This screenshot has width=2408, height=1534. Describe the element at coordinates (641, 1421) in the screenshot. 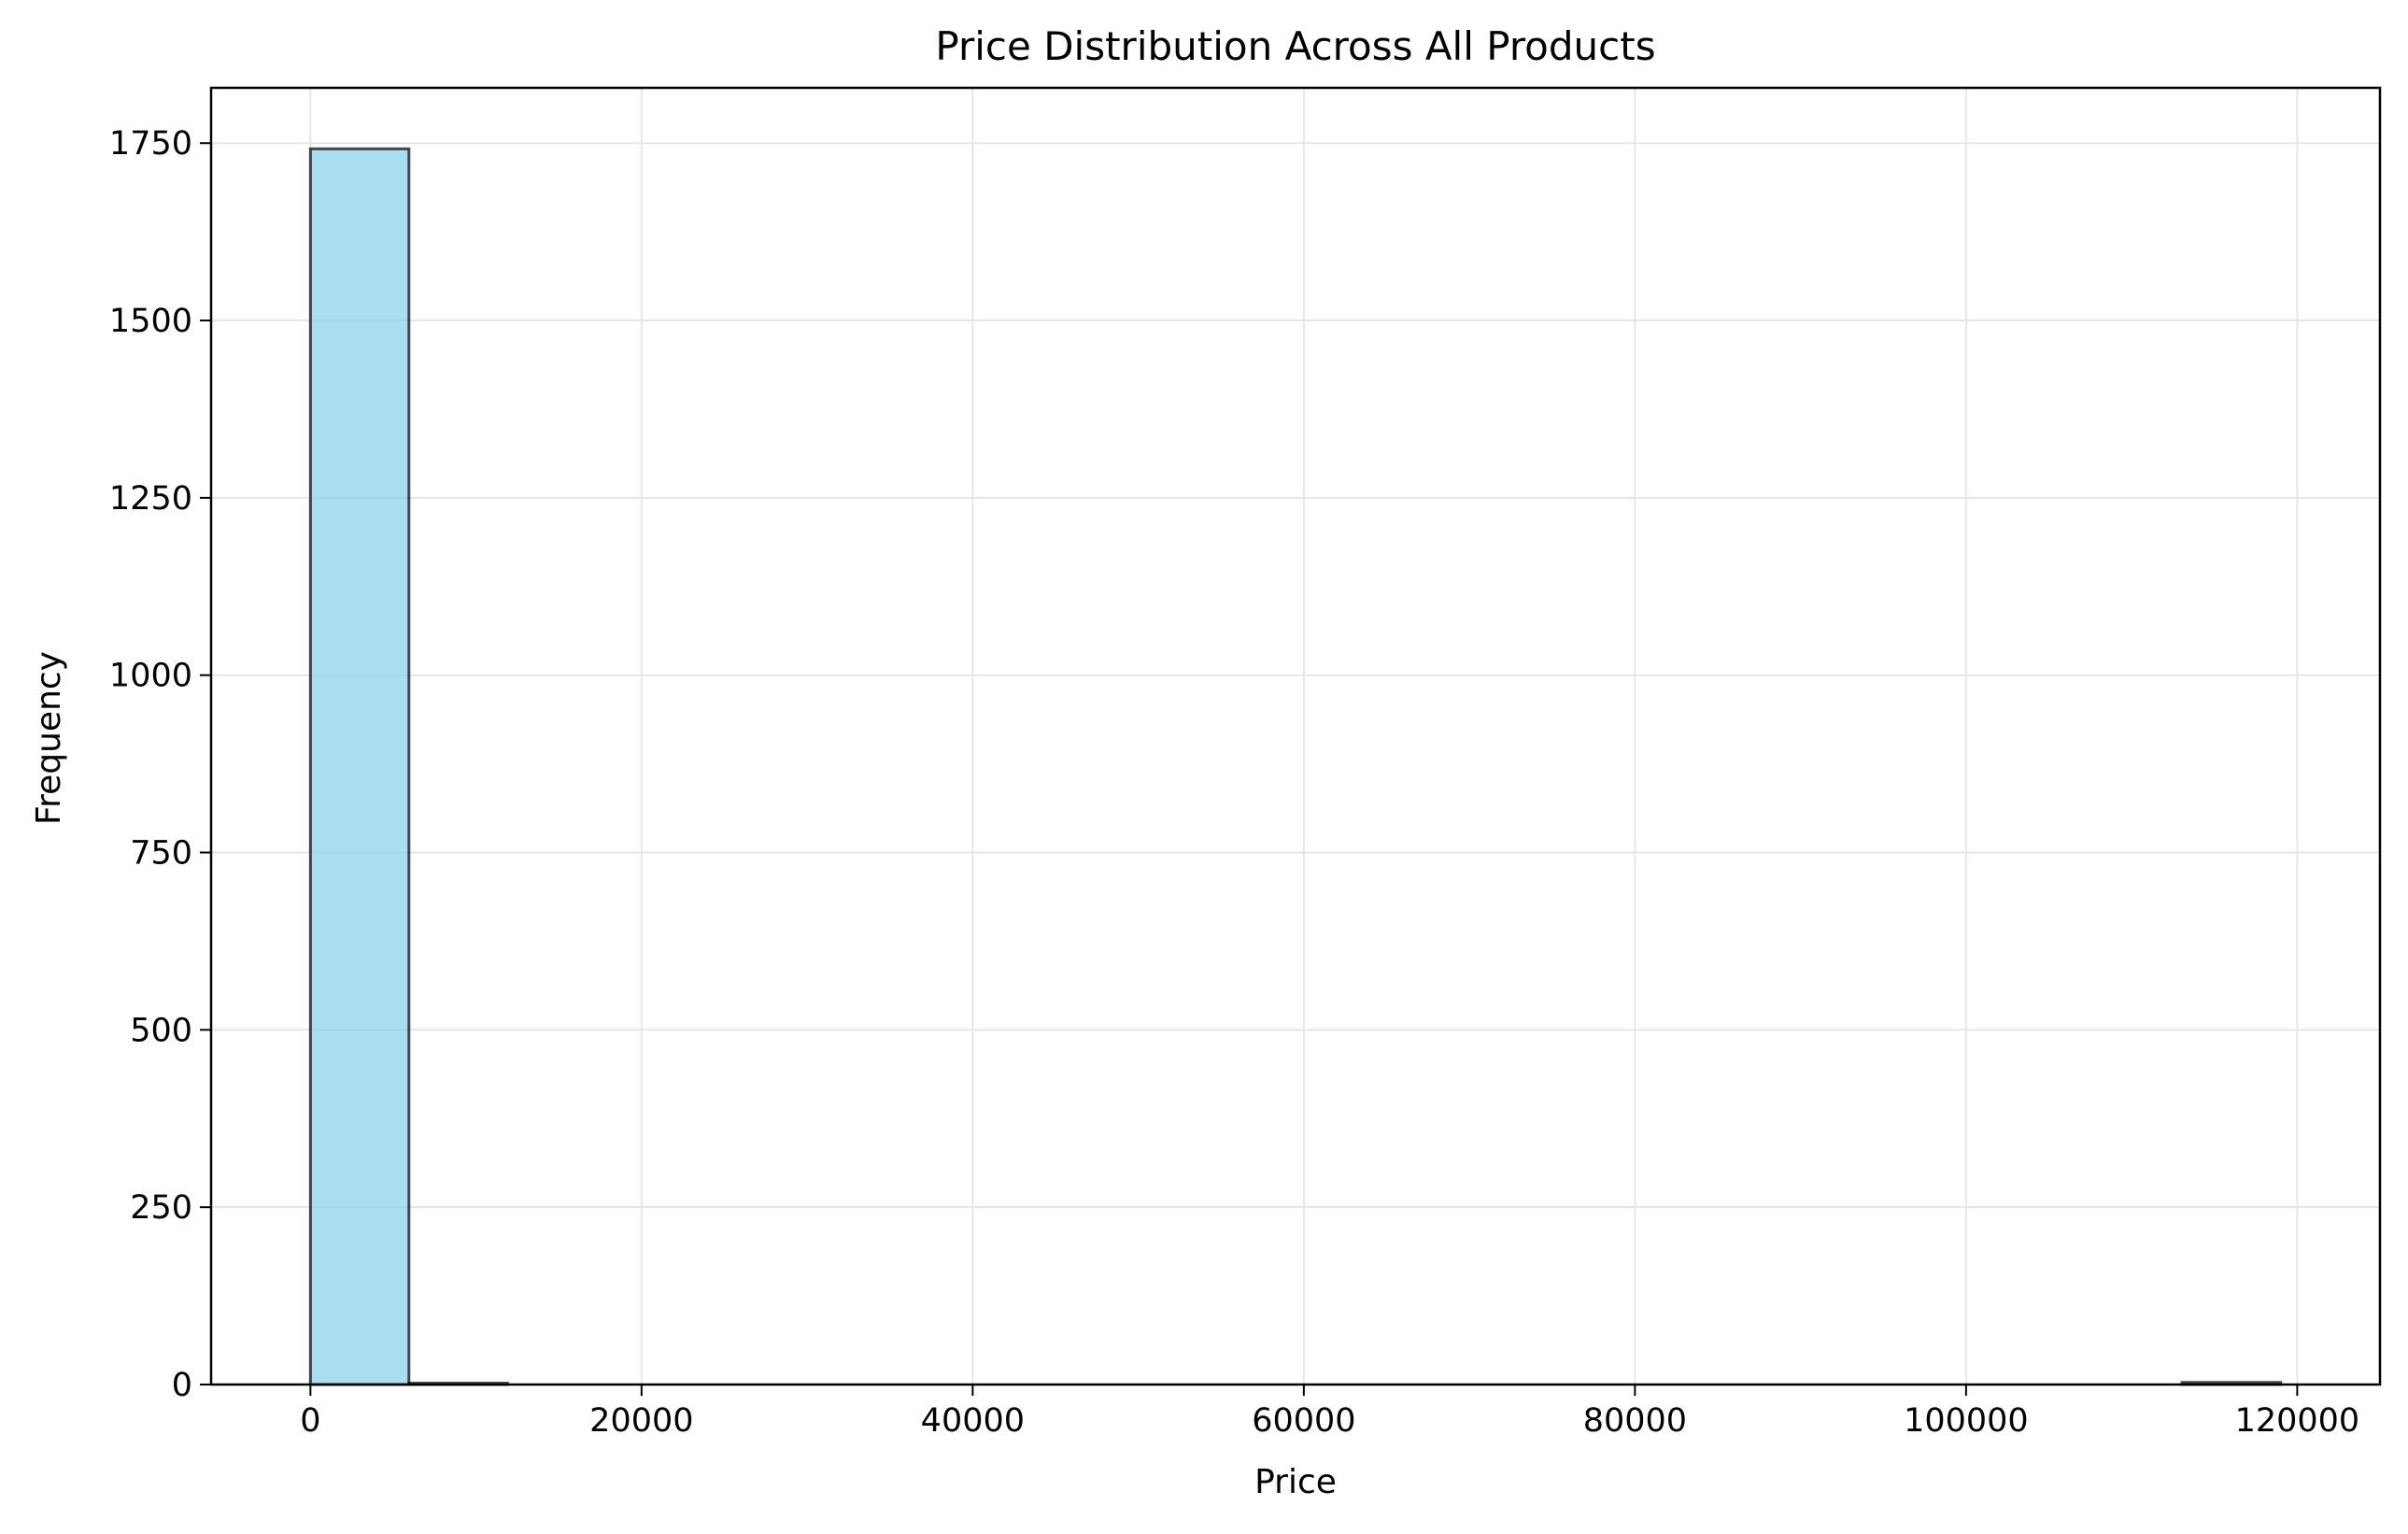

I see `x-tick-label: 20000` at that location.